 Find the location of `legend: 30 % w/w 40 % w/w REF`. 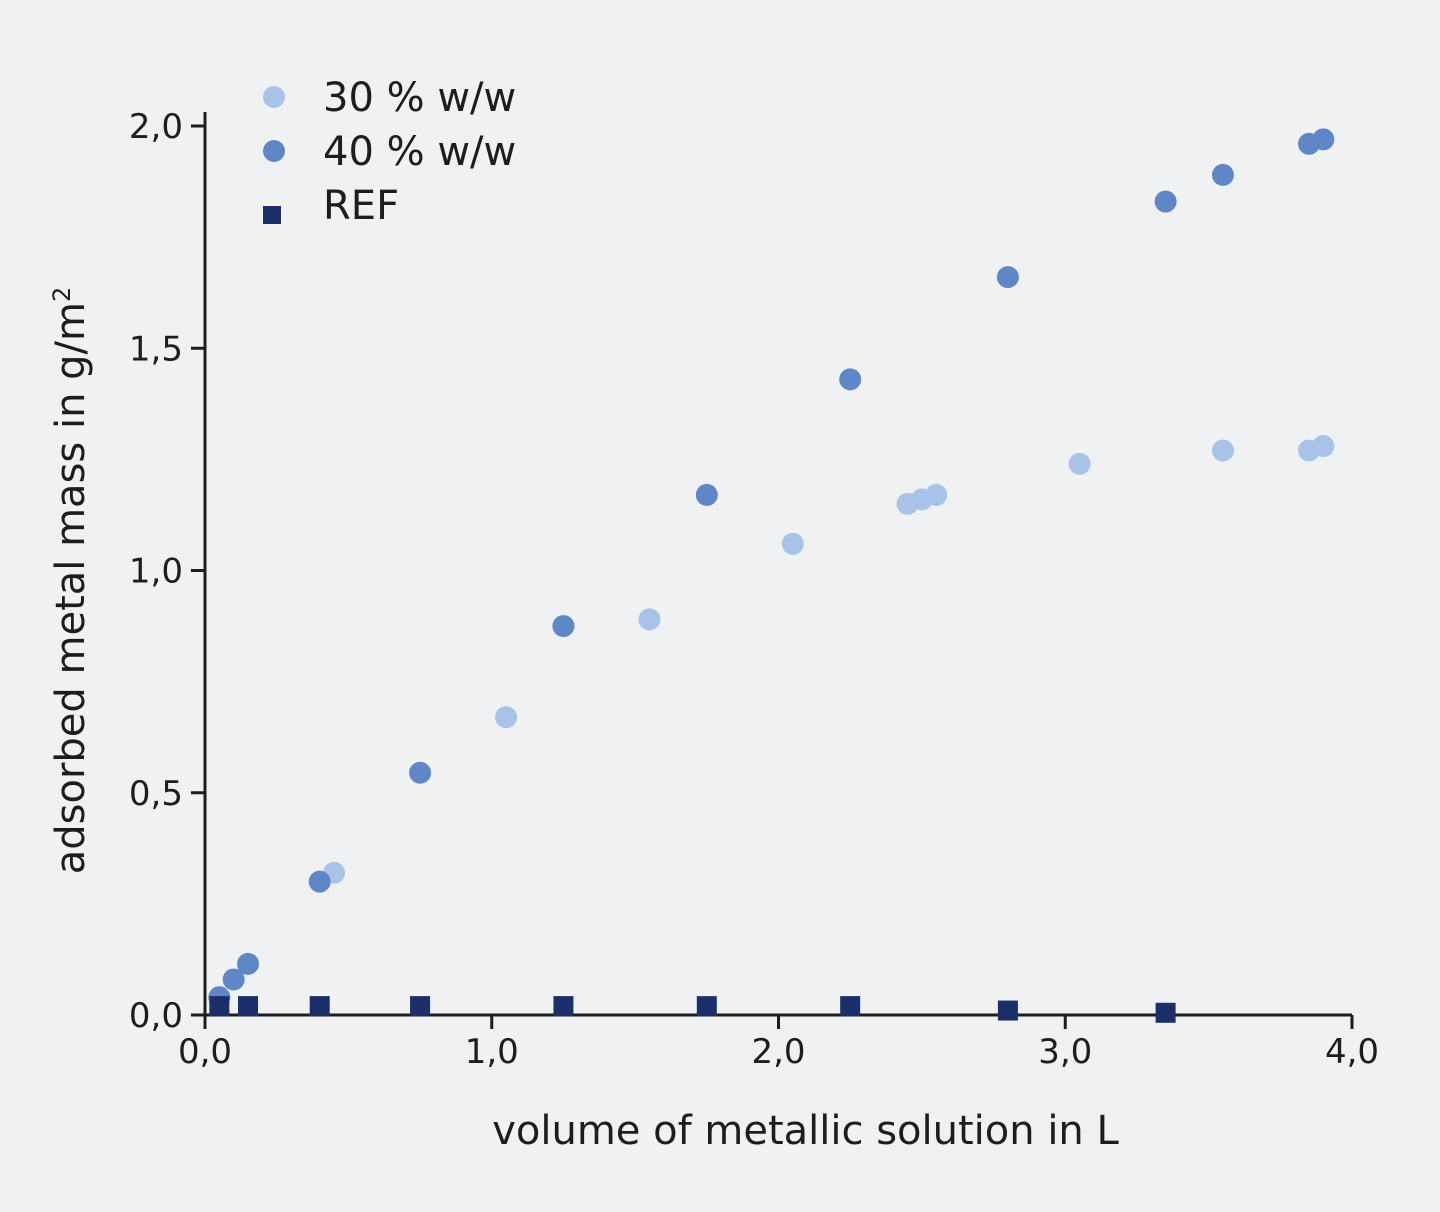

legend: 30 % w/w 40 % w/w REF is located at coordinates (389, 152).